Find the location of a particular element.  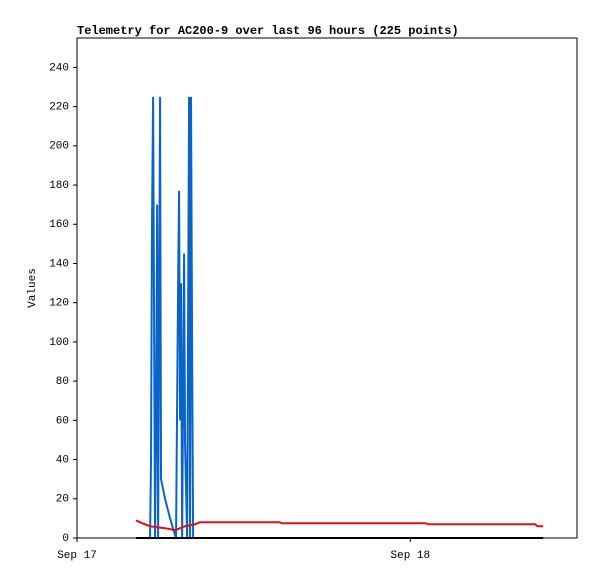

y-tick-label: 20 is located at coordinates (62, 500).